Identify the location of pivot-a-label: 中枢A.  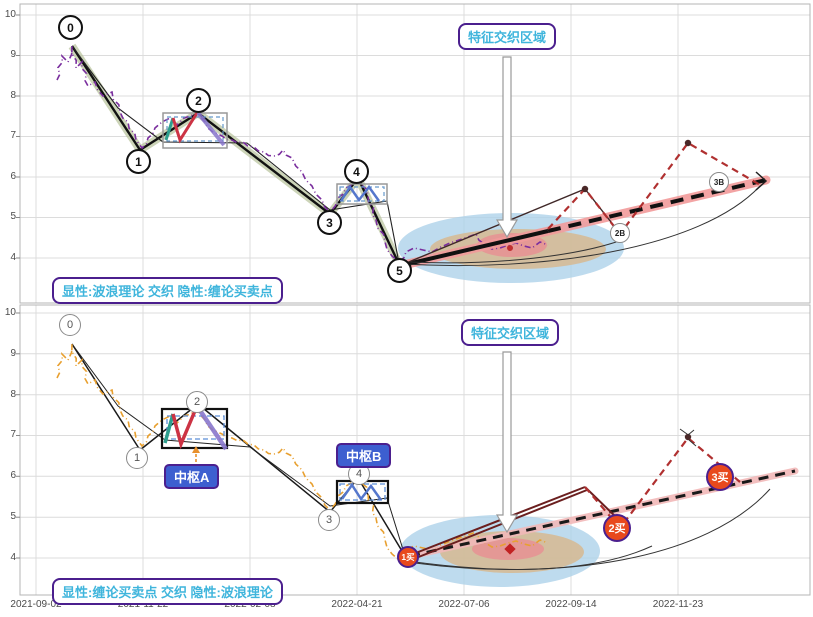
(192, 476).